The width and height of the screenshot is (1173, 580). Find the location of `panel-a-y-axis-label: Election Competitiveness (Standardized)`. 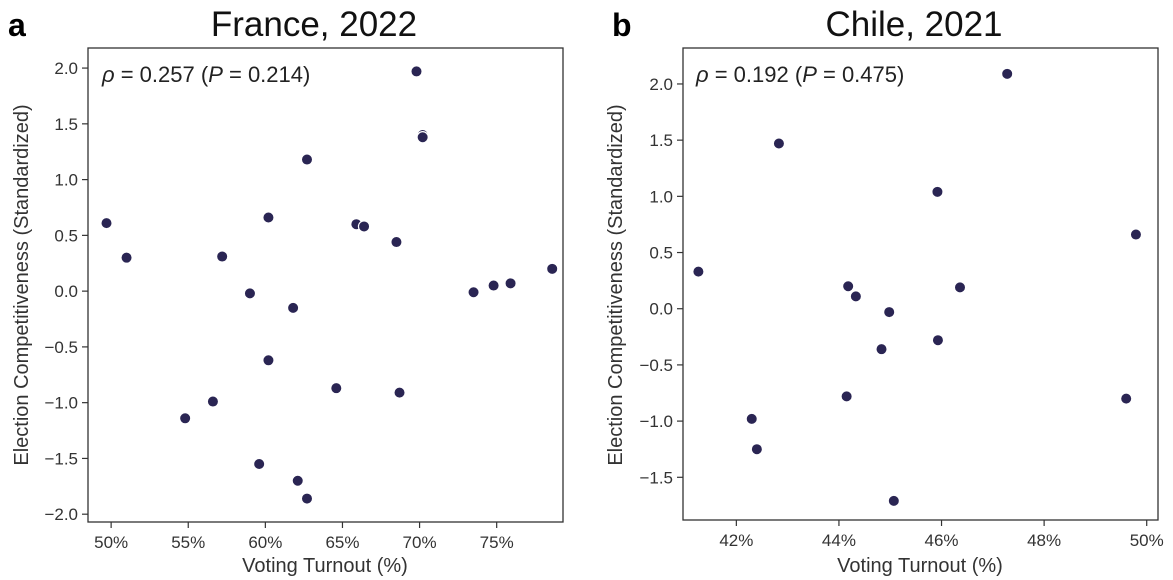

panel-a-y-axis-label: Election Competitiveness (Standardized) is located at coordinates (22, 284).